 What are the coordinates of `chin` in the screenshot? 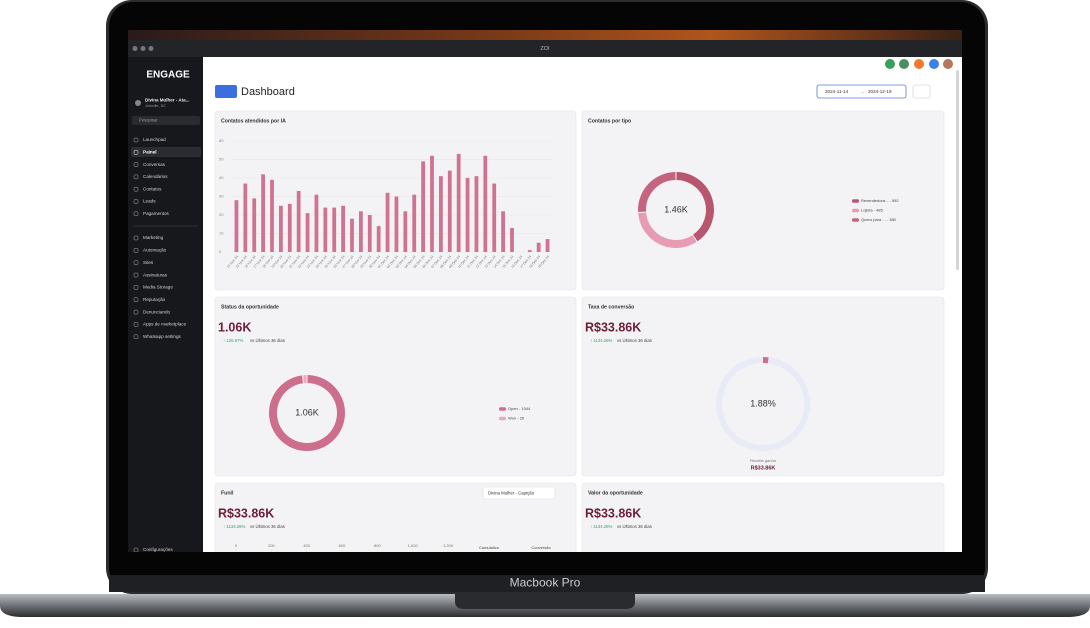 It's located at (547, 583).